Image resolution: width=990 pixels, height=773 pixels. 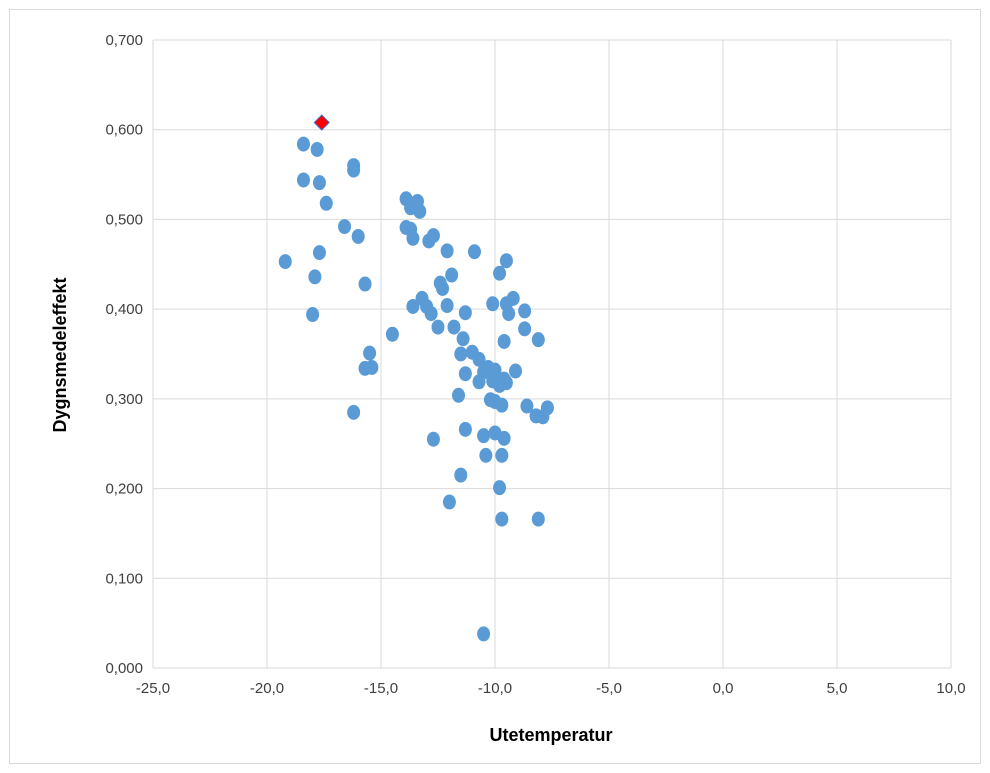 I want to click on x-tick-label: -10,0, so click(x=495, y=688).